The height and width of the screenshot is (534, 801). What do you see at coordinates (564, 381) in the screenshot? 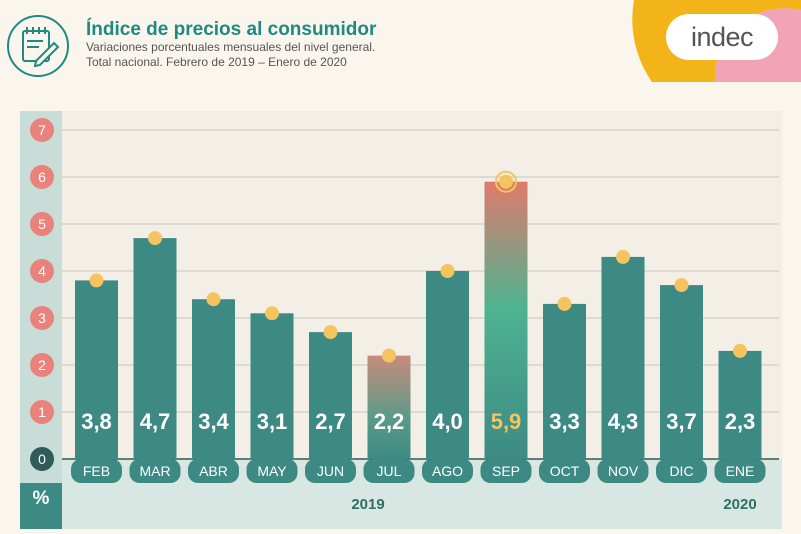
I see `bar-oct` at bounding box center [564, 381].